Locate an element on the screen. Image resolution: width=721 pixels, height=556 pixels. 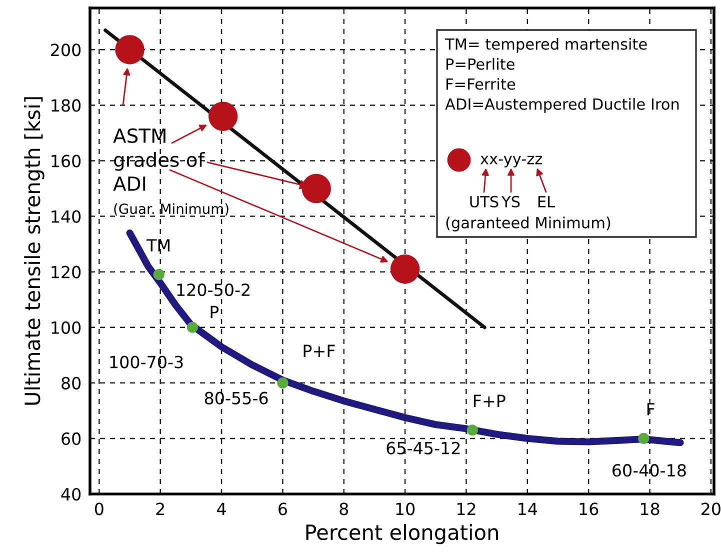
x-tick-label: 0 is located at coordinates (99, 509).